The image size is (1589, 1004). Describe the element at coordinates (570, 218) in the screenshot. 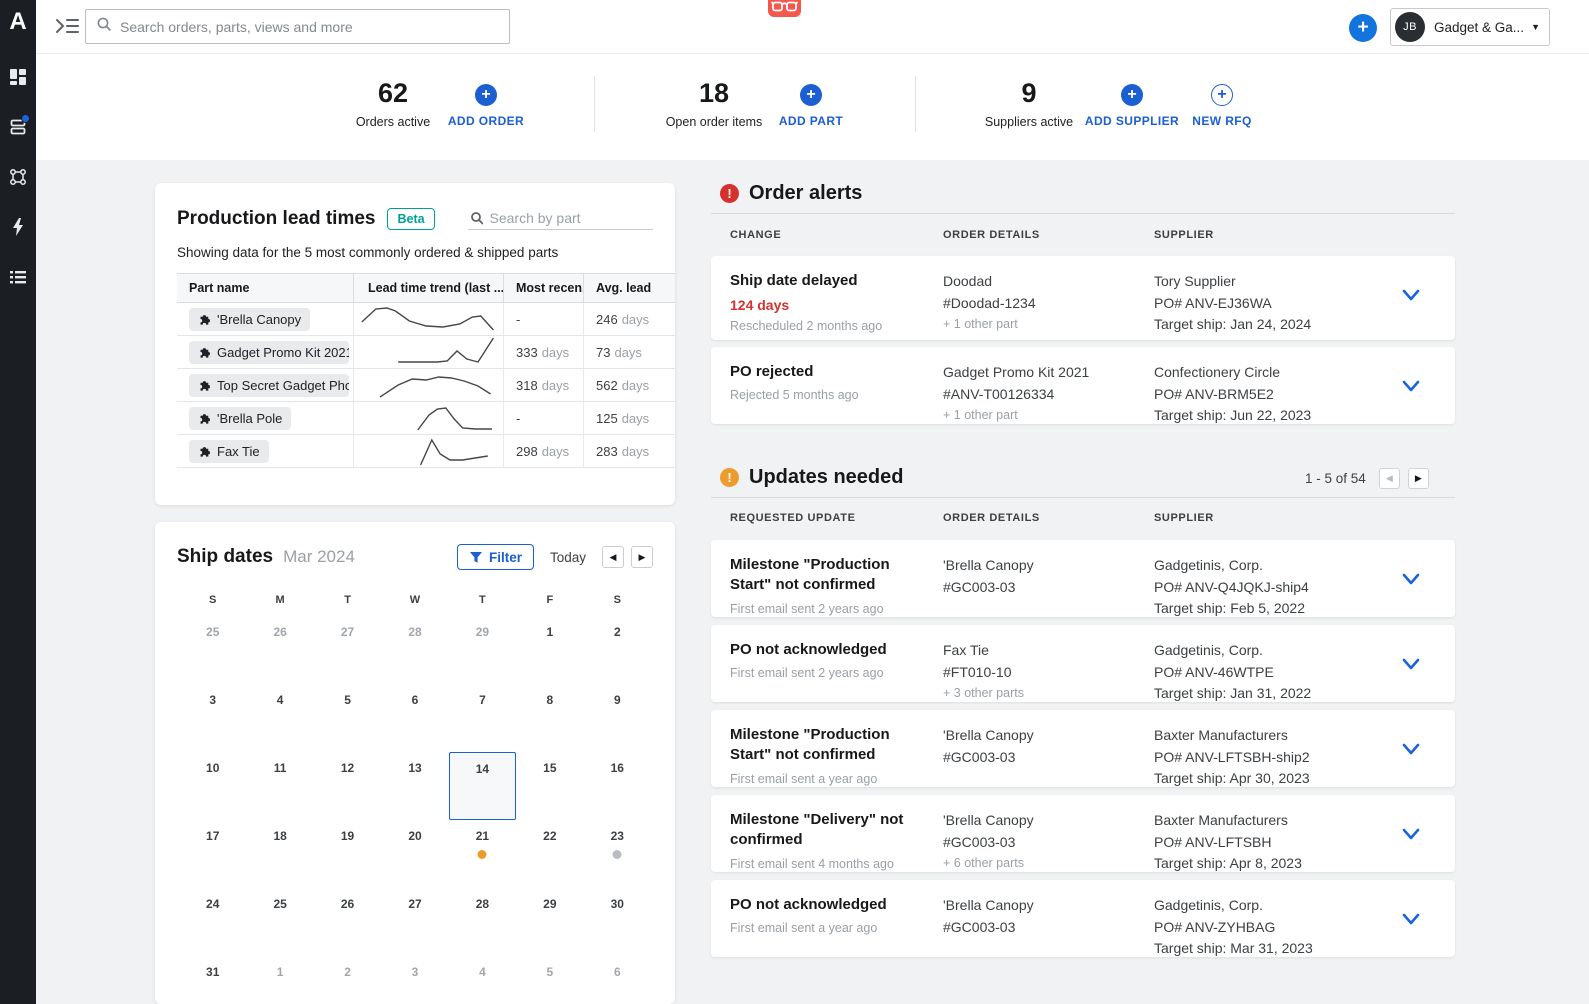

I see `part-search-input` at that location.